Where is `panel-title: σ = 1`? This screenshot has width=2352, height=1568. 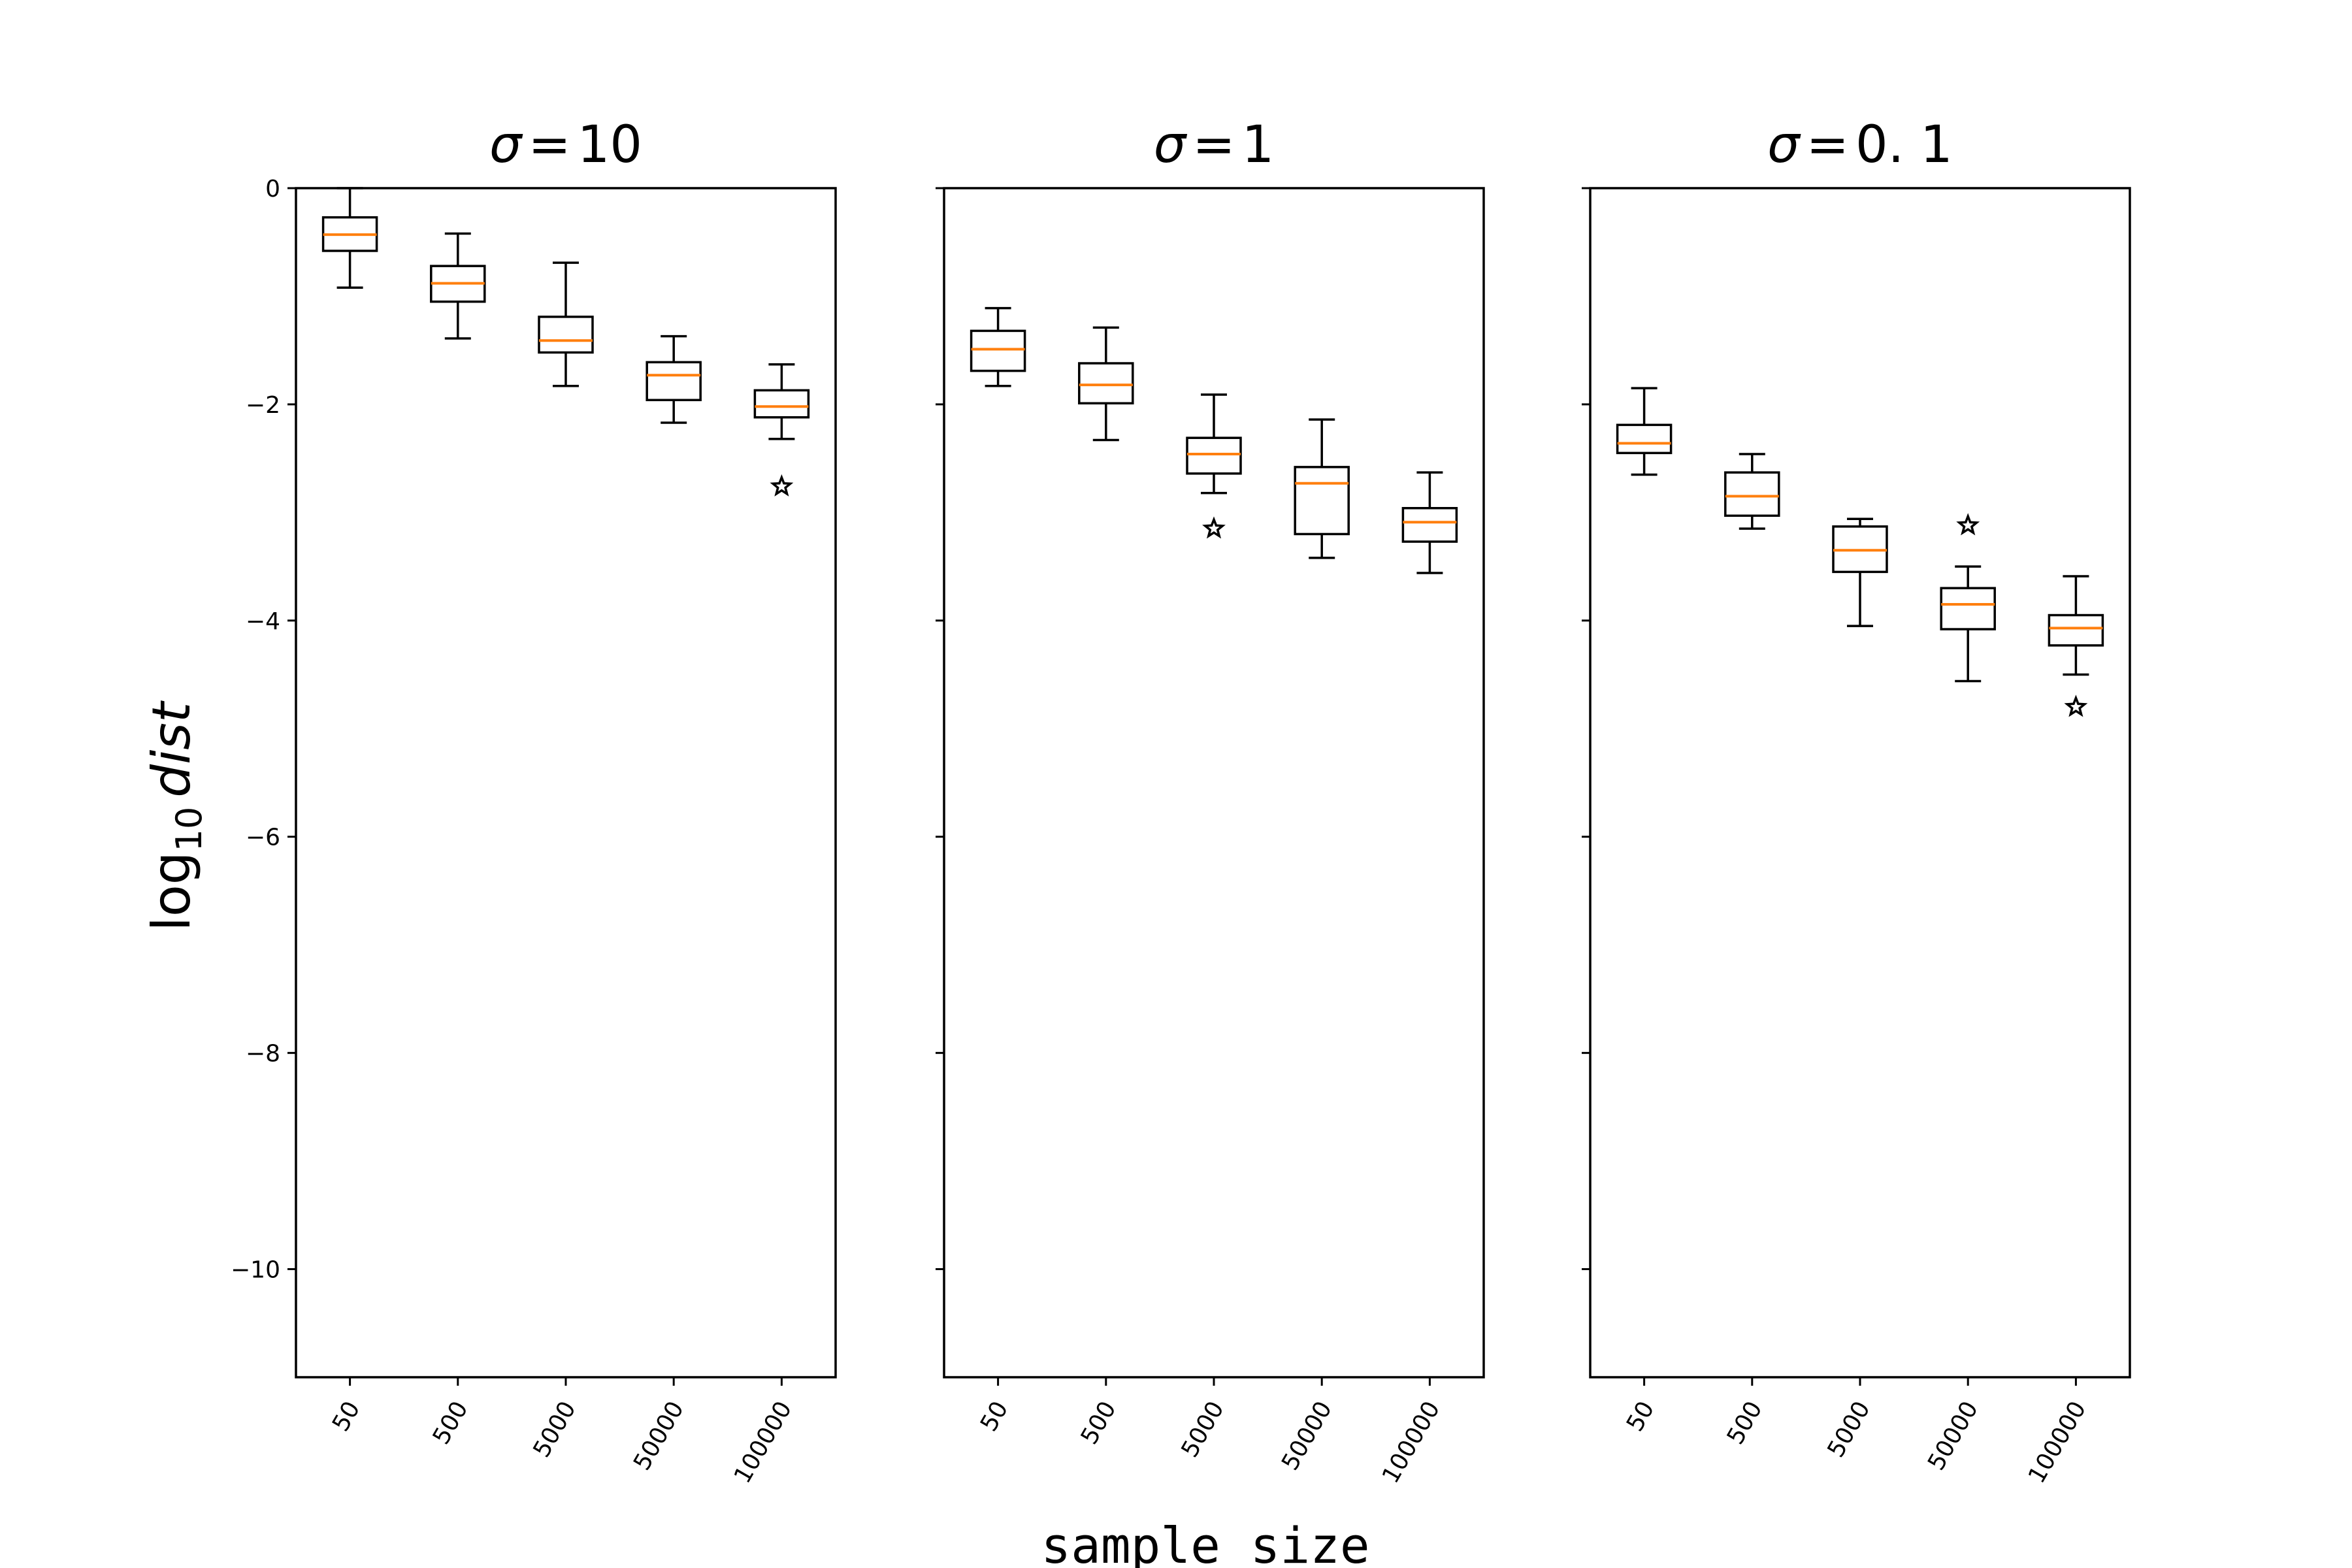 panel-title: σ = 1 is located at coordinates (1214, 145).